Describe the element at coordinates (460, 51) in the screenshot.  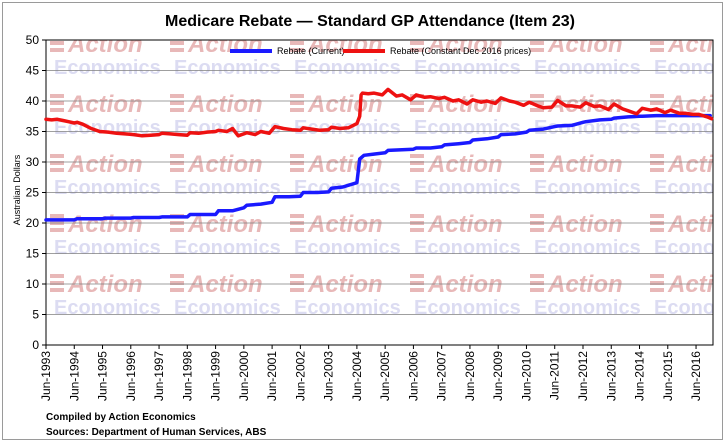
I see `legend-label: Rebate (Constant Dec 2016 prices)` at that location.